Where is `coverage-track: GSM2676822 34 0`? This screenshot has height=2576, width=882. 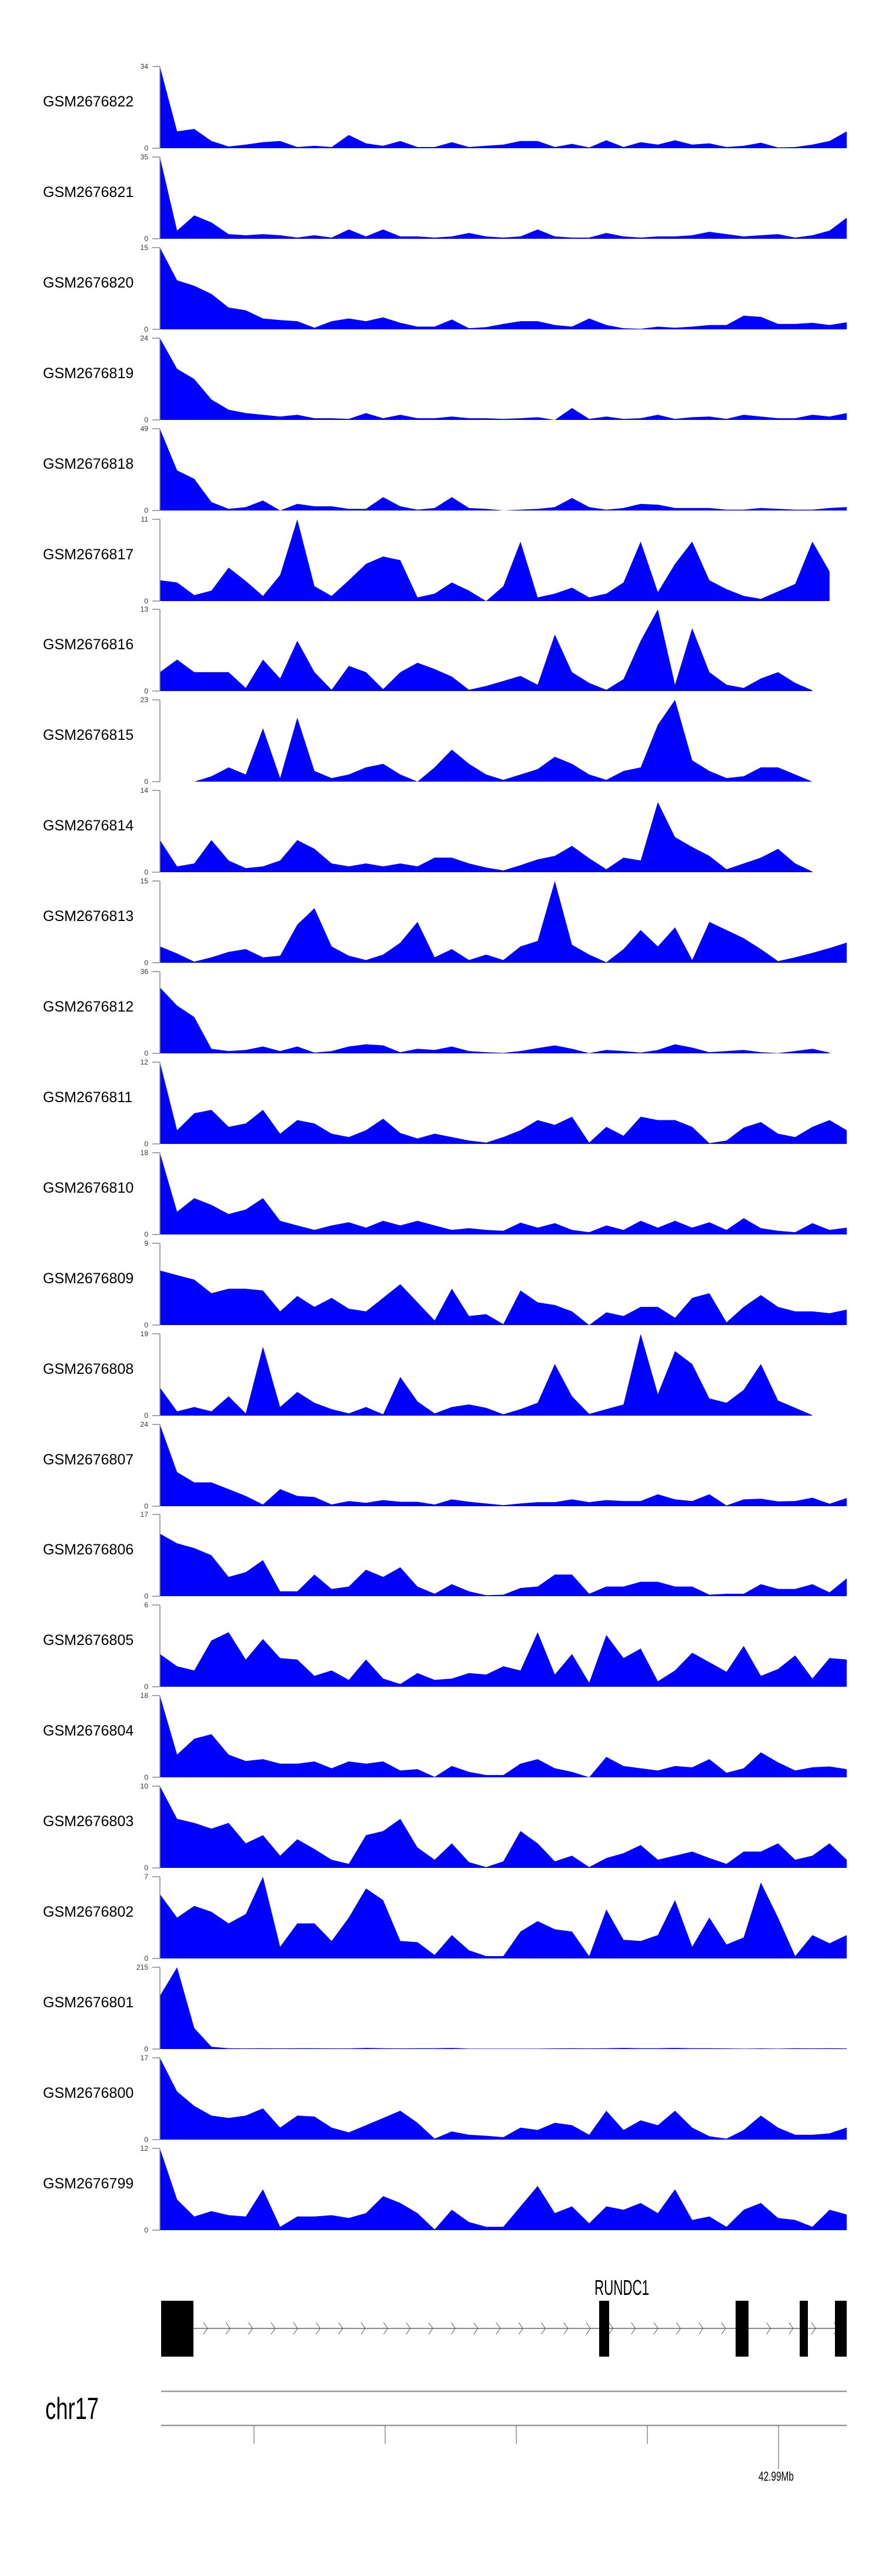 coverage-track: GSM2676822 34 0 is located at coordinates (441, 106).